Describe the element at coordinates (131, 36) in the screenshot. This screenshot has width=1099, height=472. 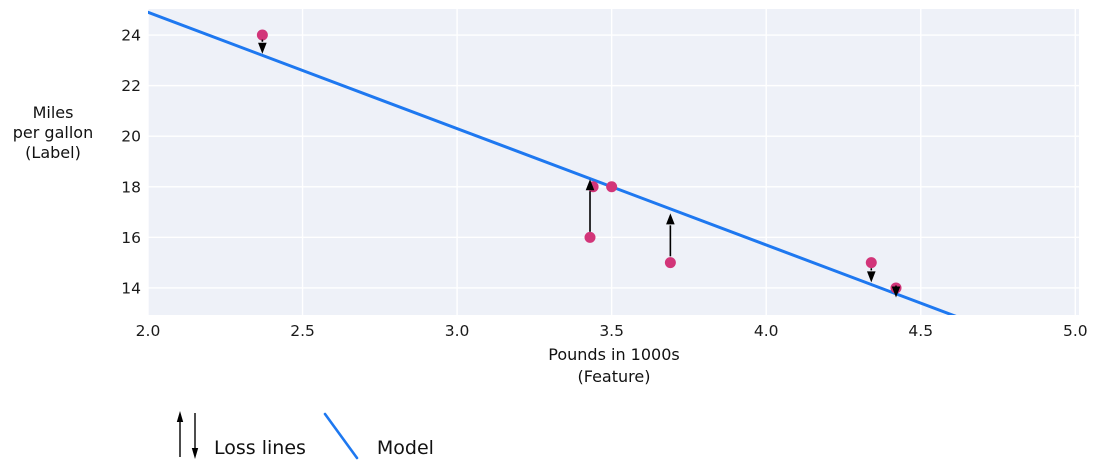
I see `y-tick-label: 24` at that location.